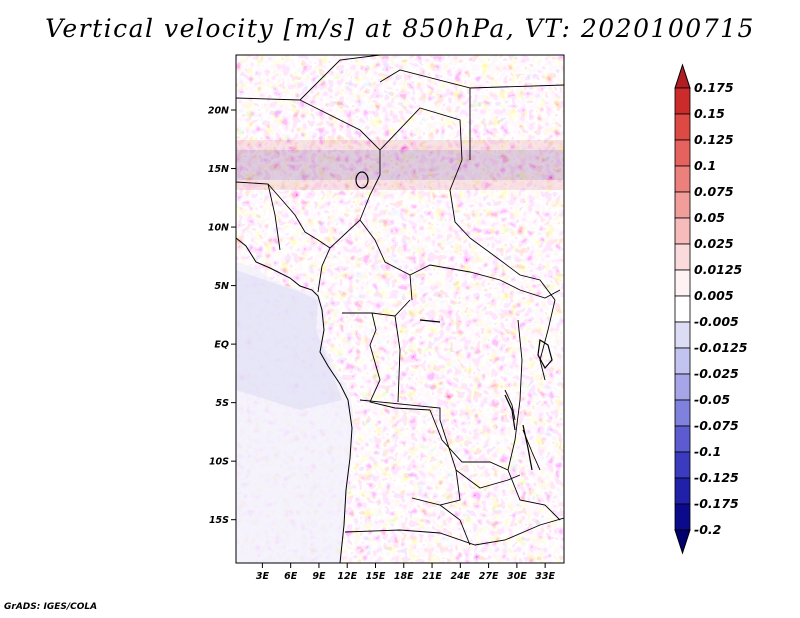 Image resolution: width=800 pixels, height=618 pixels. I want to click on colorbar-label: -0.05, so click(712, 399).